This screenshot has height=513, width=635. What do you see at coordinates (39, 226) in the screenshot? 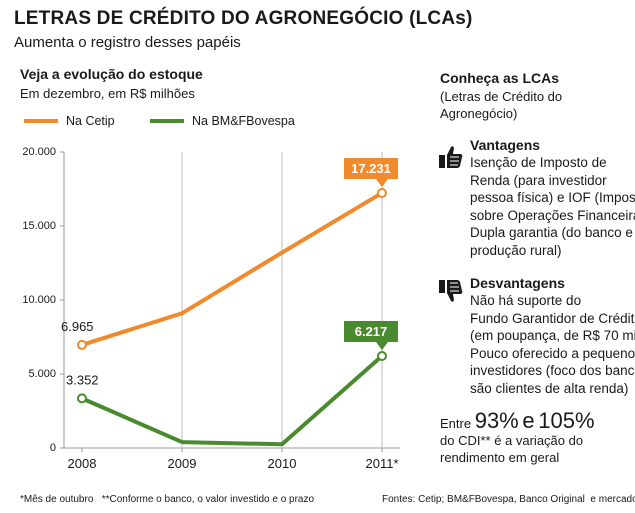
I see `y-tick-label: 15.000` at bounding box center [39, 226].